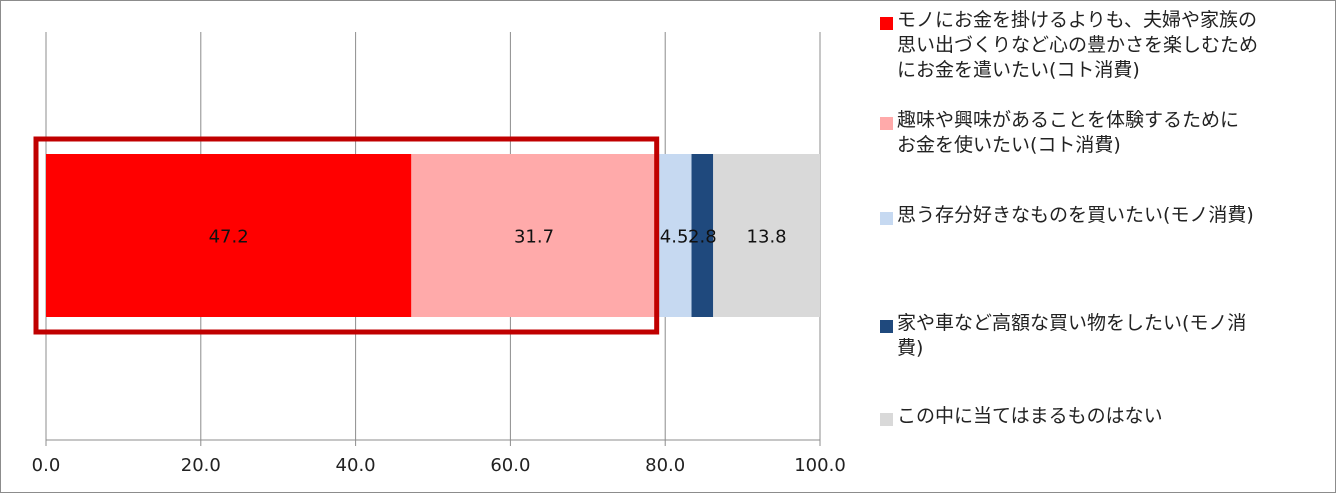 The width and height of the screenshot is (1336, 493). I want to click on data-label-4: 13.8, so click(767, 237).